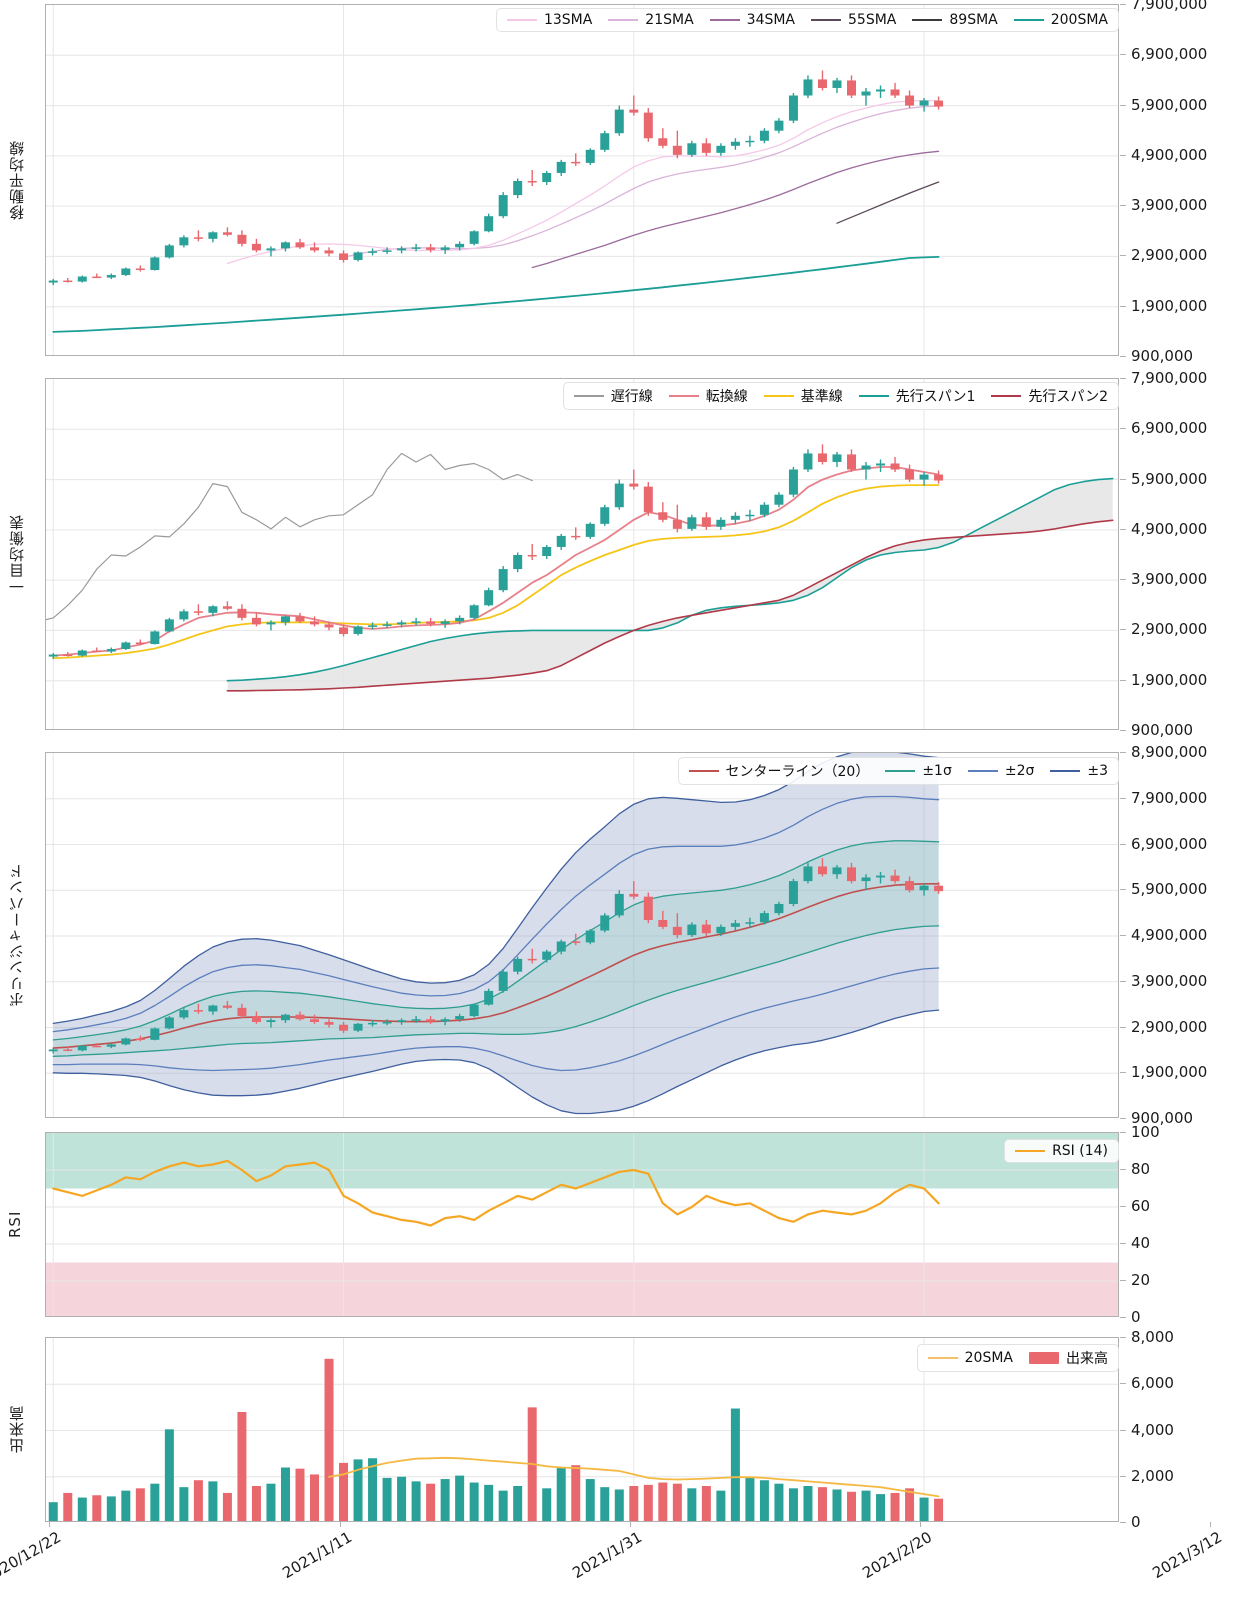 The image size is (1239, 1601). I want to click on ichimoku-y-tick: 1,900,000, so click(1169, 679).